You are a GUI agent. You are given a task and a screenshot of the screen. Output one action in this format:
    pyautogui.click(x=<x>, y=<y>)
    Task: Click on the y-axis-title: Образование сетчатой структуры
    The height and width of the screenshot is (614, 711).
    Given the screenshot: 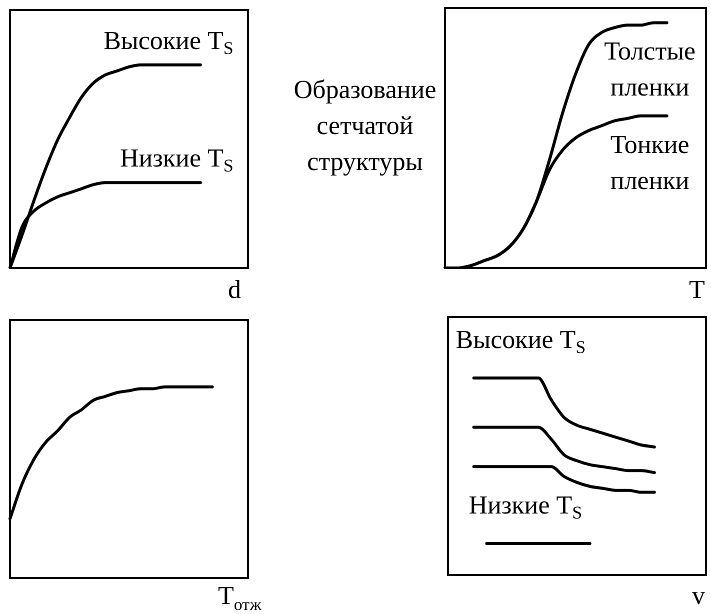 What is the action you would take?
    pyautogui.click(x=365, y=126)
    